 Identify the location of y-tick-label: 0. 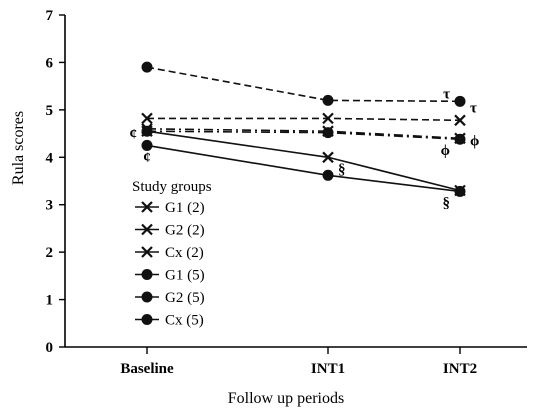
(50, 348).